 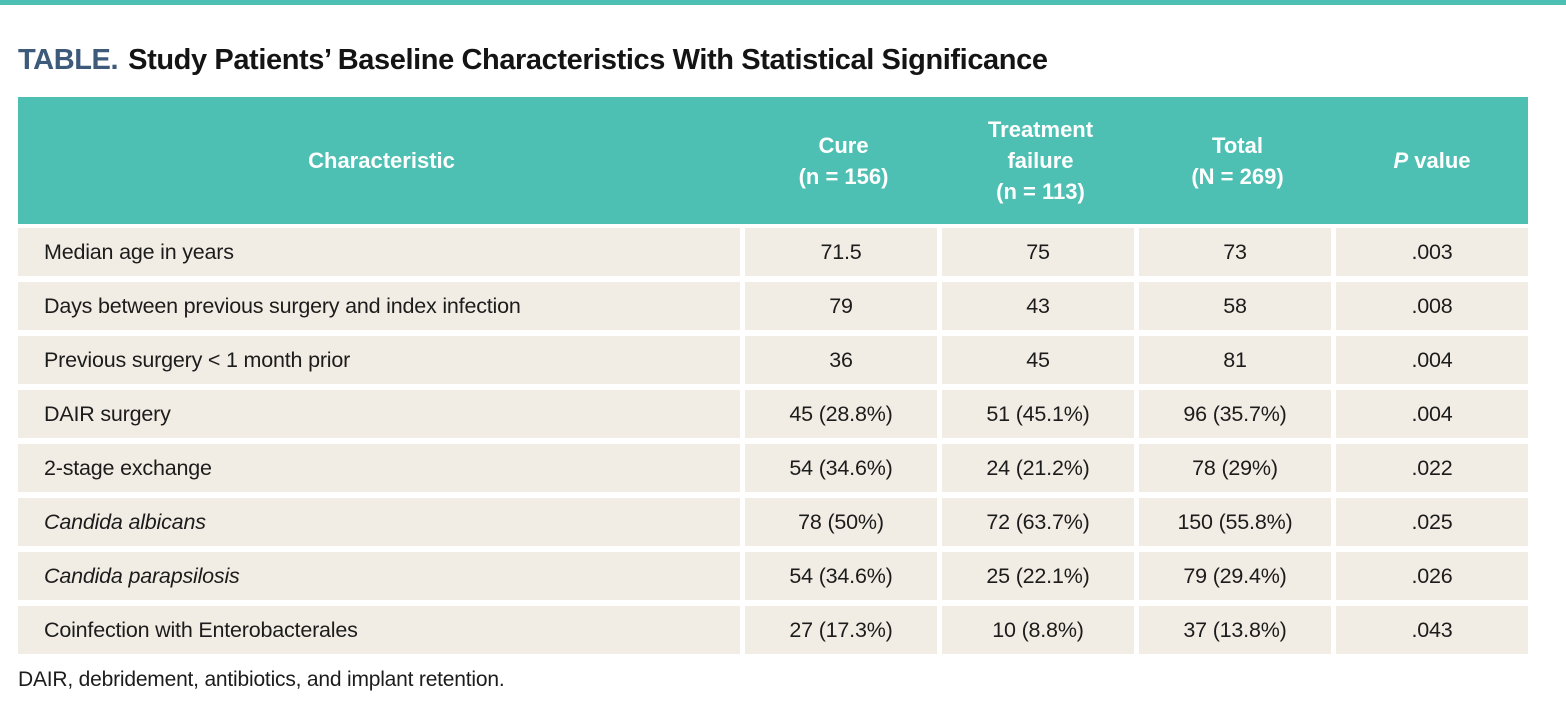 What do you see at coordinates (841, 306) in the screenshot?
I see `row-cure-value: 79` at bounding box center [841, 306].